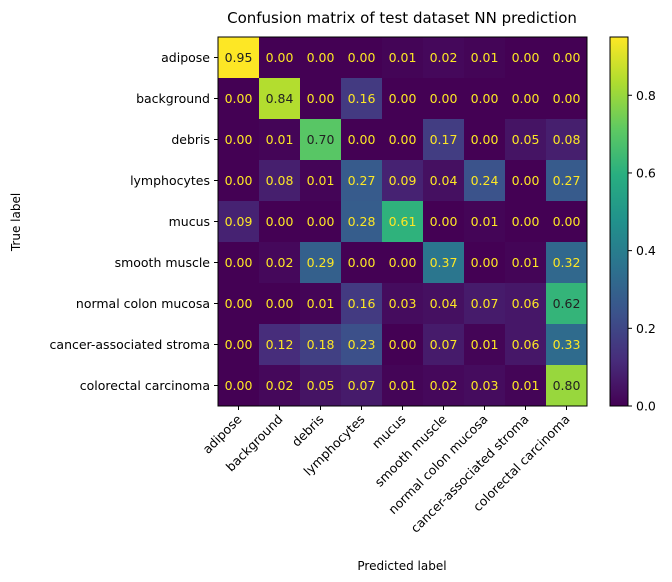  Describe the element at coordinates (185, 57) in the screenshot. I see `y-tick-label: adipose` at that location.